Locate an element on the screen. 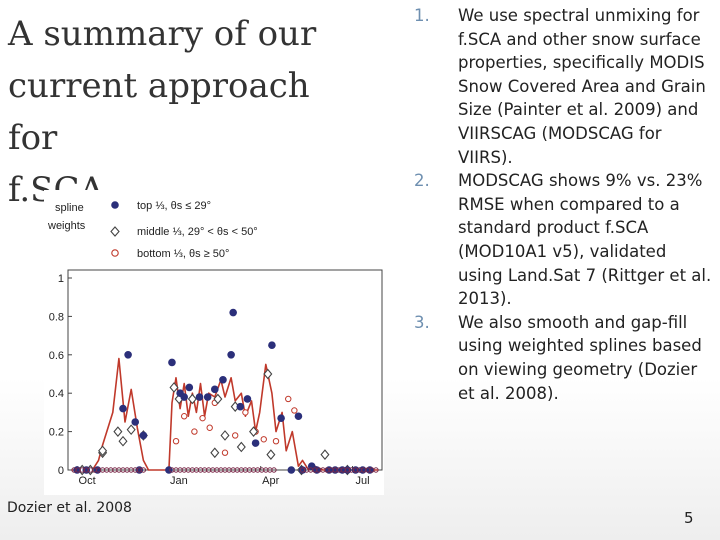 The width and height of the screenshot is (720, 540). legend-label-bottom: bottom ⅓, θs ≥ 50° is located at coordinates (183, 254).